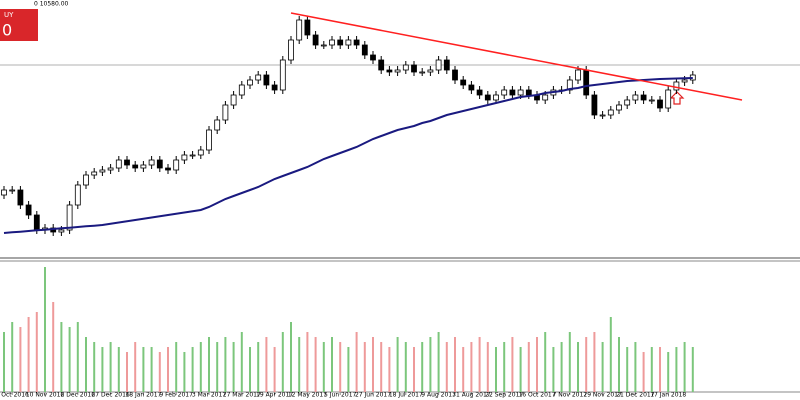 This screenshot has width=800, height=400. Describe the element at coordinates (635, 395) in the screenshot. I see `x-tick-label: 21 Dec 2017` at that location.